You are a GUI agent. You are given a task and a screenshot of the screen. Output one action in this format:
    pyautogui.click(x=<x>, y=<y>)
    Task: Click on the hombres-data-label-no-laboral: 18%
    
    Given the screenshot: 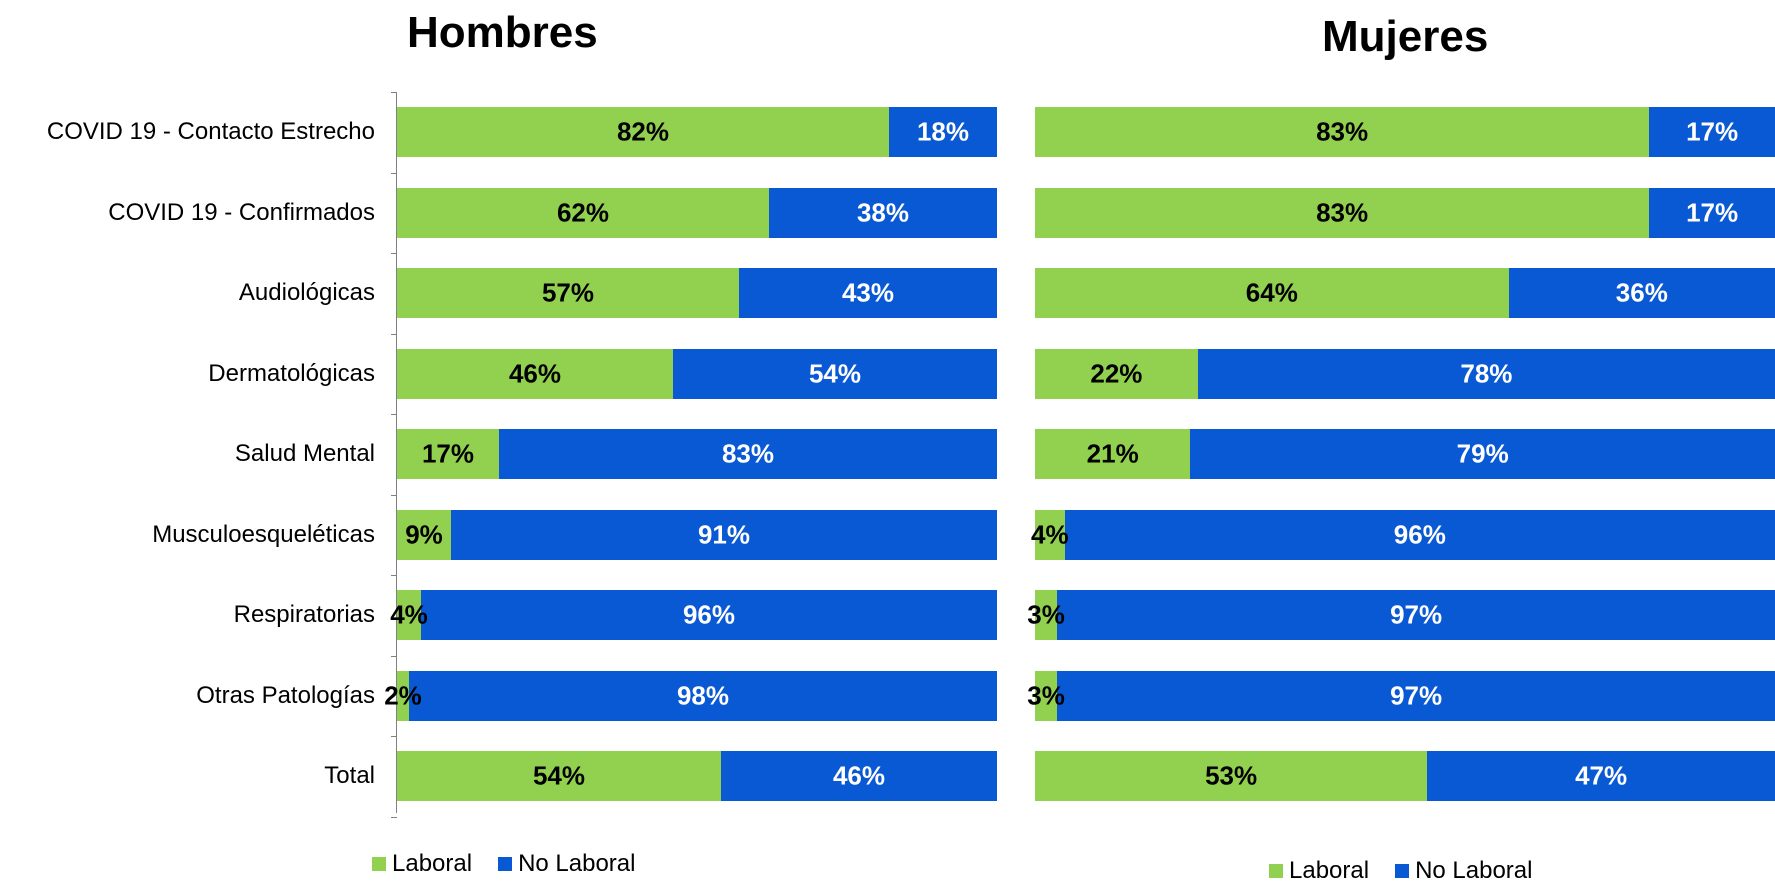 What is the action you would take?
    pyautogui.click(x=943, y=131)
    